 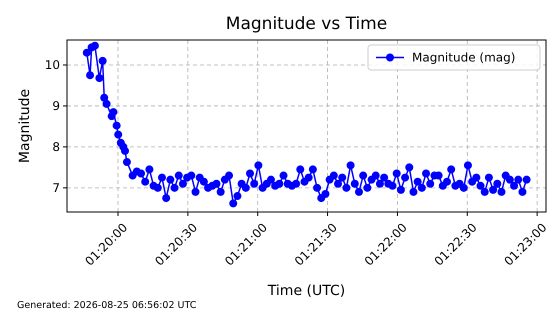 I want to click on y-tick-label: 8, so click(x=56, y=147).